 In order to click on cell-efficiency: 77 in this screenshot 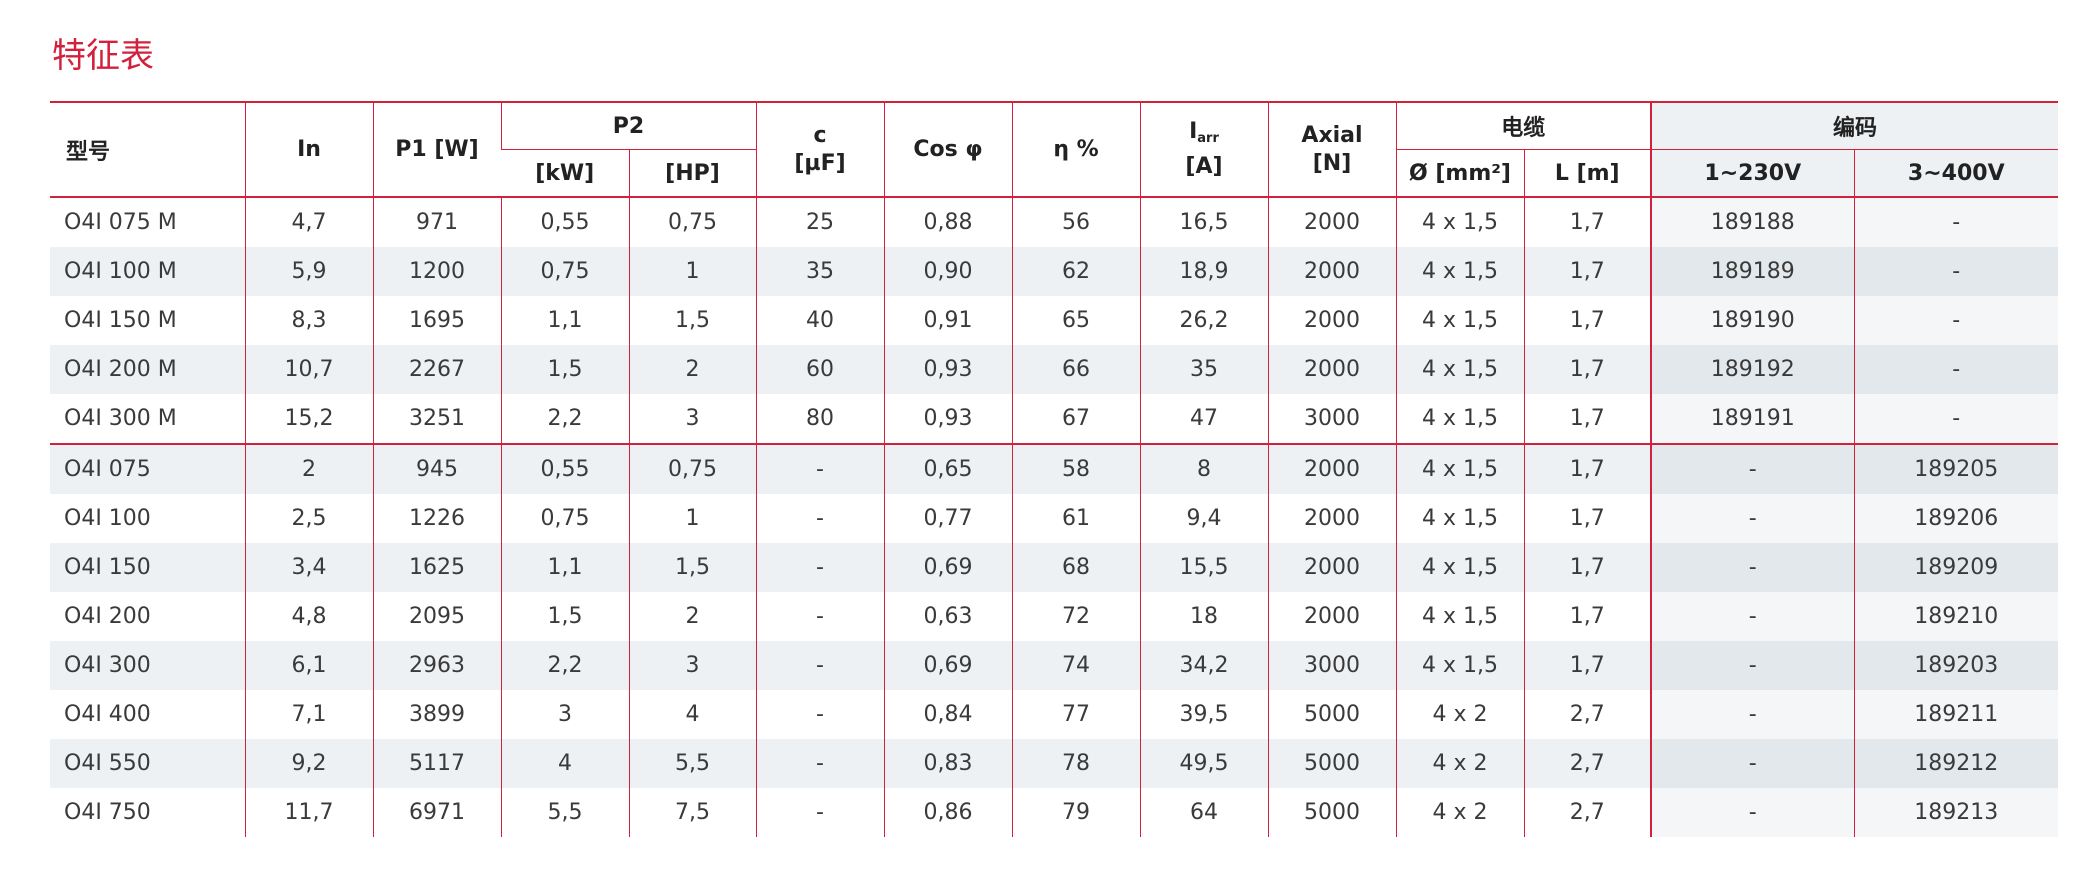, I will do `click(1075, 714)`.